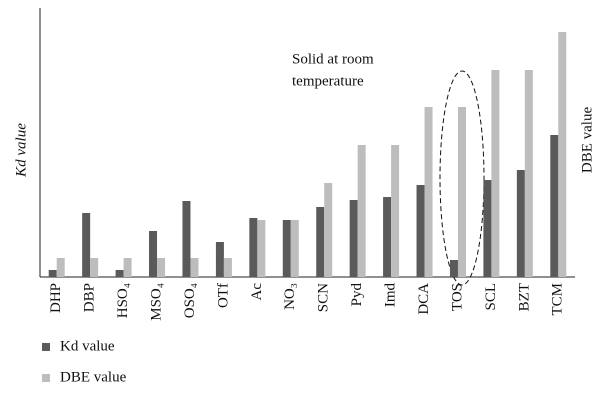  Describe the element at coordinates (223, 295) in the screenshot. I see `x-tick-label: OTf` at that location.